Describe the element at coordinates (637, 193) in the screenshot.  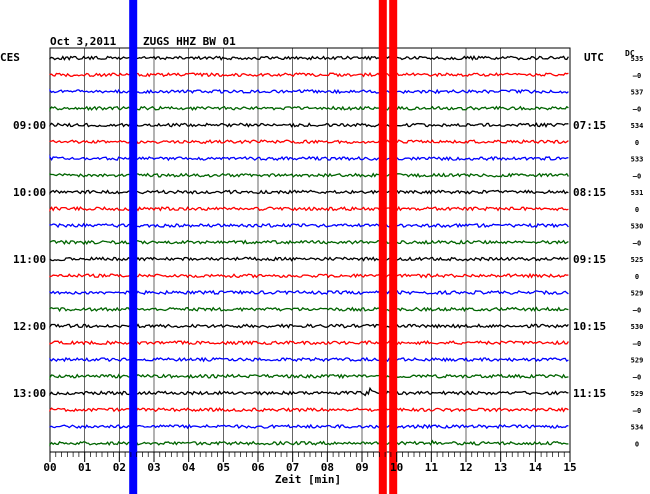
I see `dc-value-label: 531` at that location.